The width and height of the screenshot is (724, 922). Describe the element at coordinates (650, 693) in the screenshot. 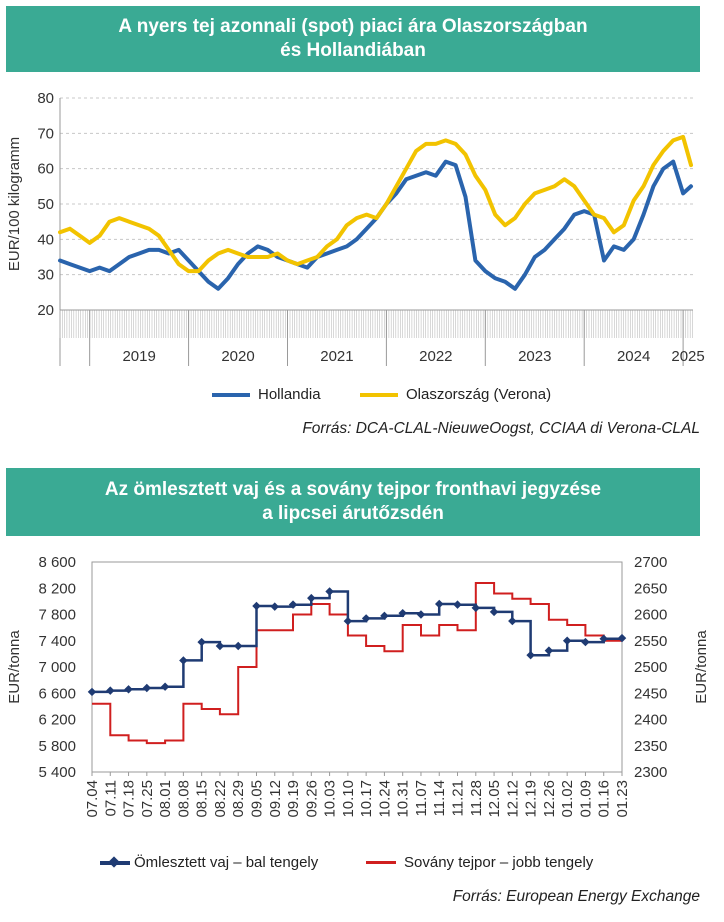

I see `chart2-right-ytick-label: 2450` at that location.